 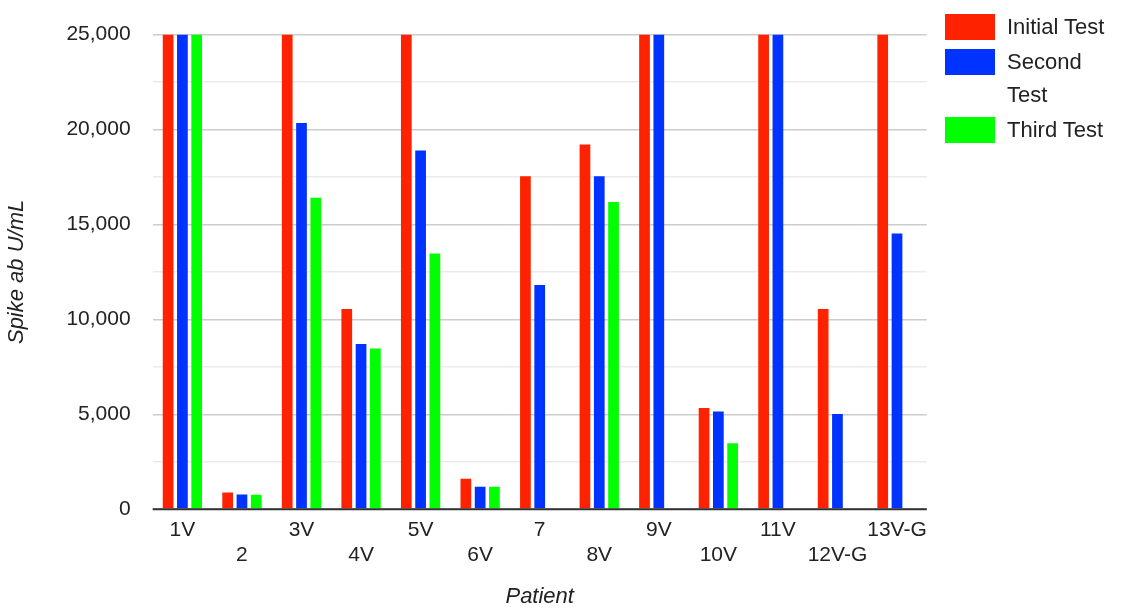 What do you see at coordinates (98, 33) in the screenshot?
I see `y-tick-label: 25,000` at bounding box center [98, 33].